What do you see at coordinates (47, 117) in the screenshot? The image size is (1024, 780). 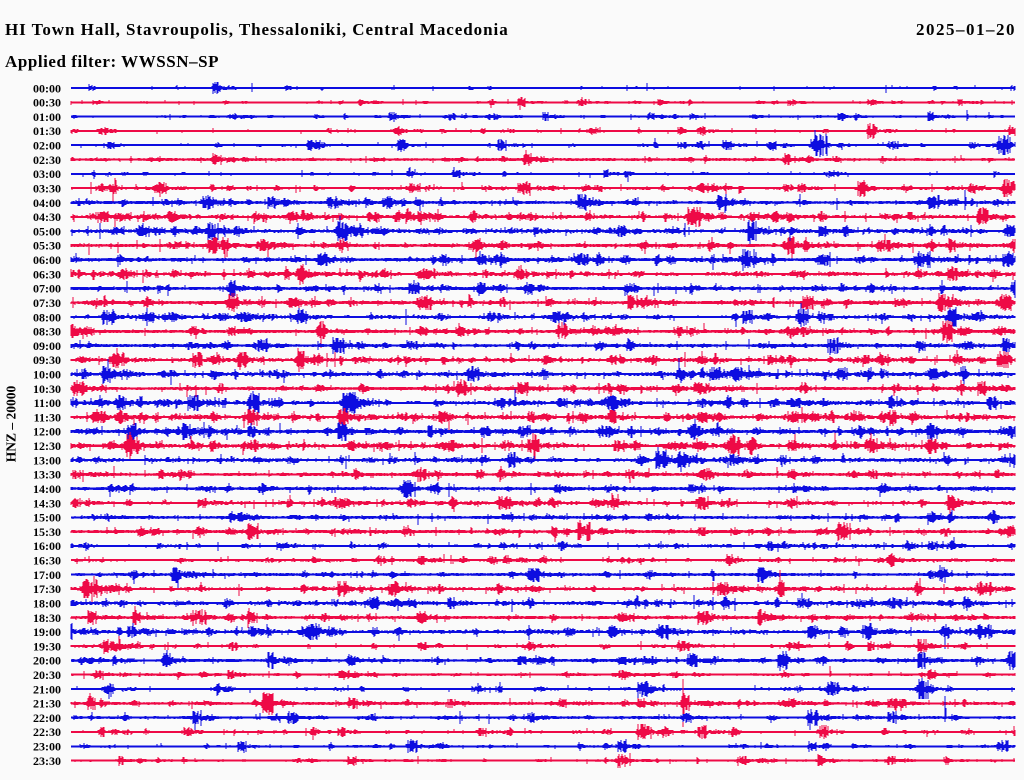 I see `svg-text: 01:00` at bounding box center [47, 117].